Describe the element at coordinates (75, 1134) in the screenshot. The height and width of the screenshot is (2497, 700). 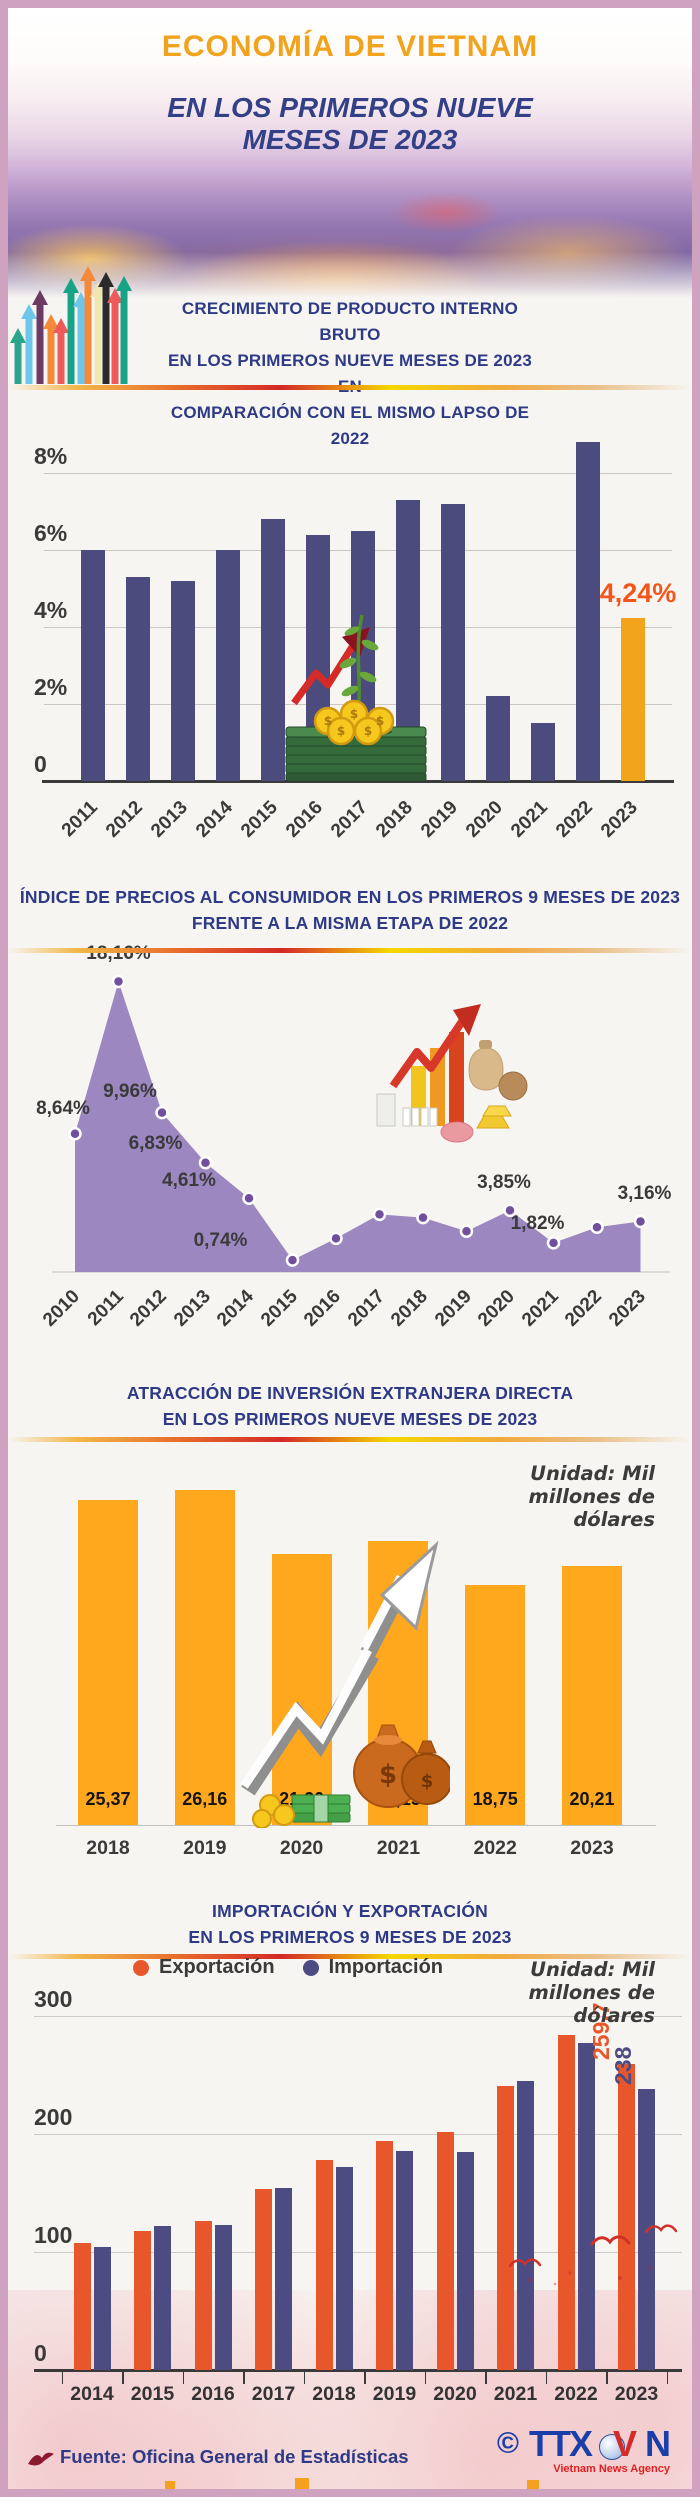
I see `cpi-dot-2010` at that location.